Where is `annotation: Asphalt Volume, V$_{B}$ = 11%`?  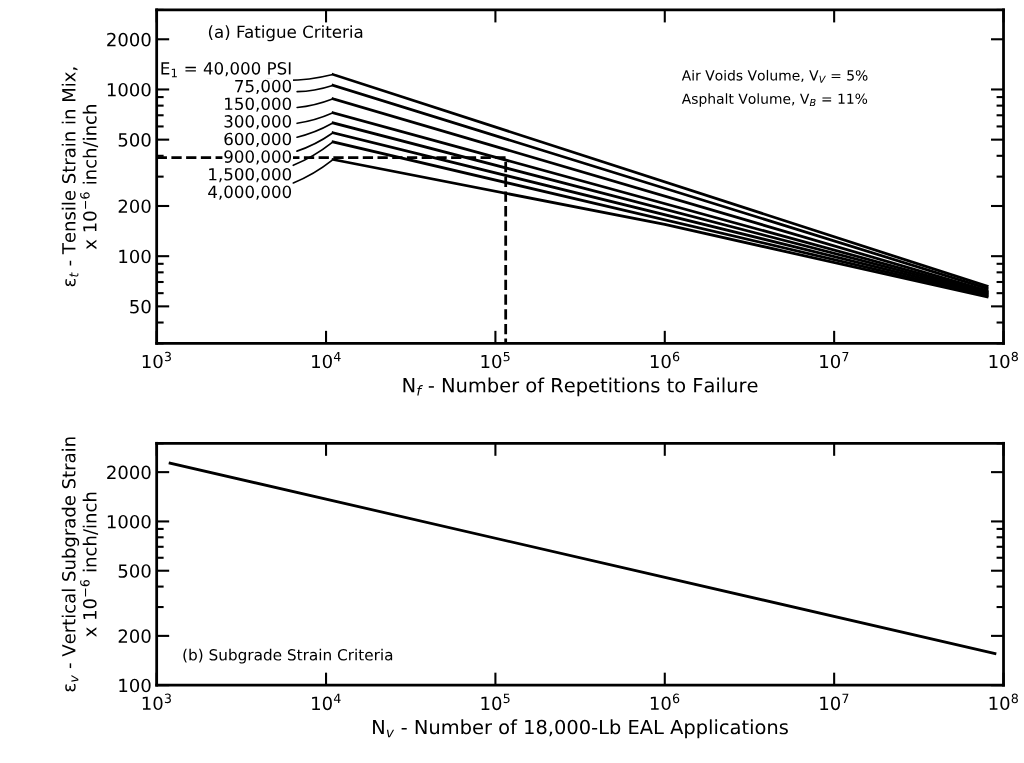
annotation: Asphalt Volume, V$_{B}$ = 11% is located at coordinates (774, 100).